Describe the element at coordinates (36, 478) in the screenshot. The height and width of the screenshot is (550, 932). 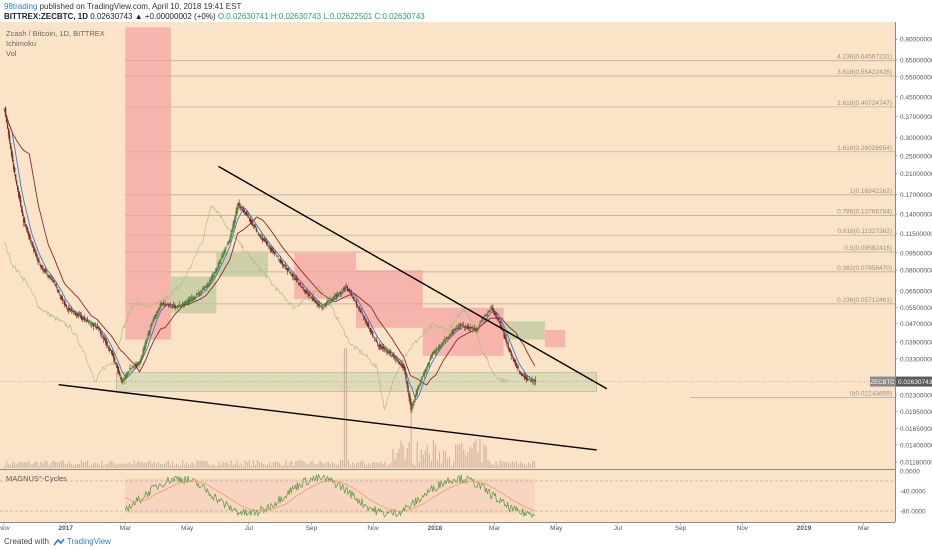
I see `oscillator-title: MAGNUS°-Cycles` at that location.